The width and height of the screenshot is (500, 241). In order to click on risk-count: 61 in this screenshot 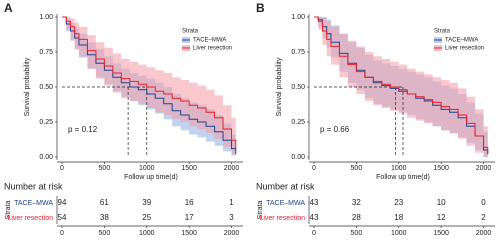, I will do `click(104, 202)`.